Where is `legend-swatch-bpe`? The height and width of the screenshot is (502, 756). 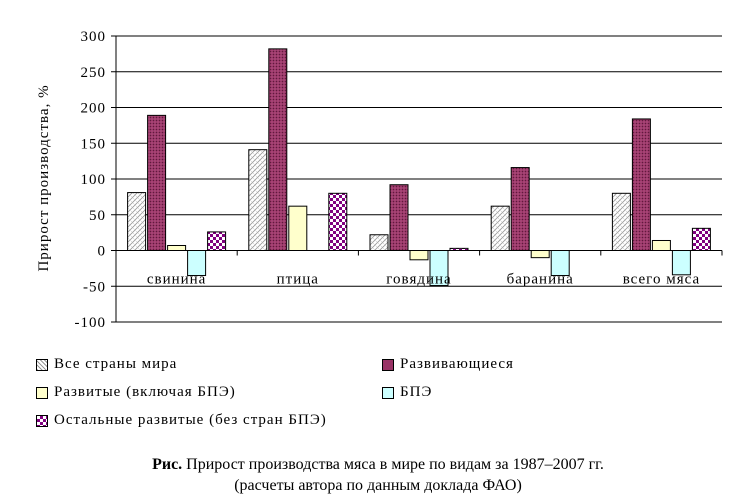 legend-swatch-bpe is located at coordinates (388, 392).